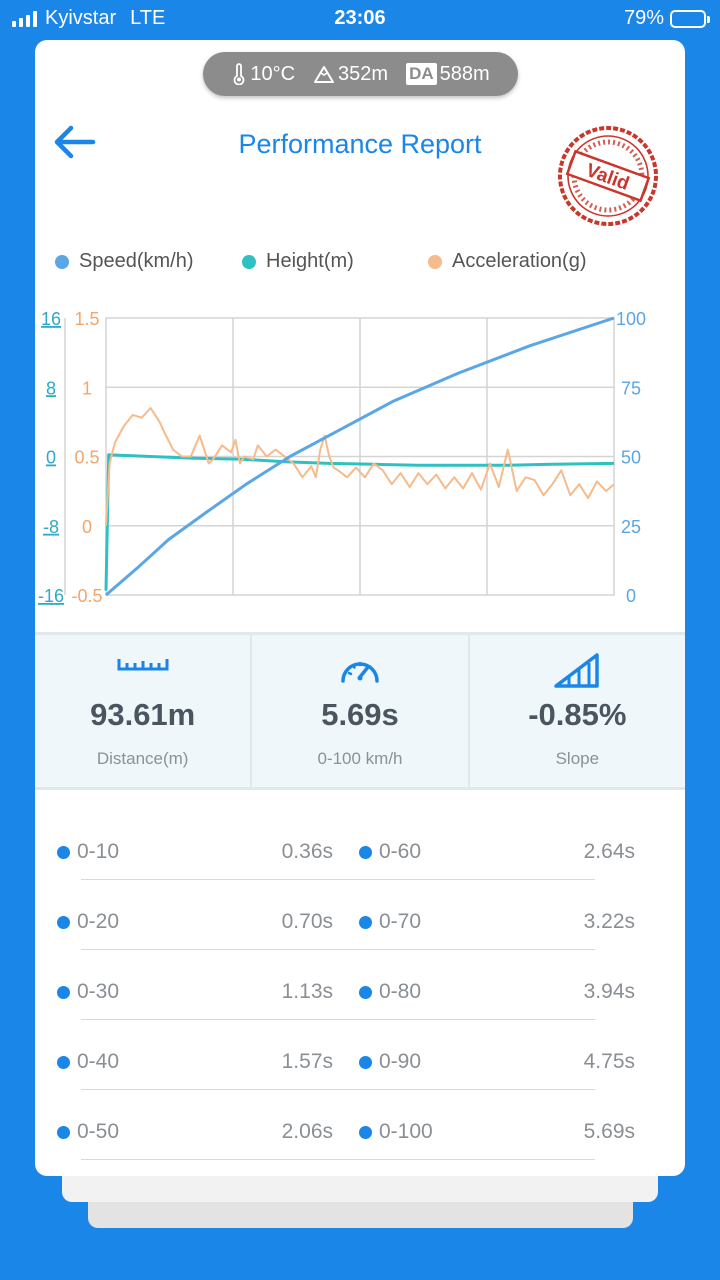 This screenshot has height=1280, width=720. Describe the element at coordinates (609, 921) in the screenshot. I see `split-time: 3.22s` at that location.